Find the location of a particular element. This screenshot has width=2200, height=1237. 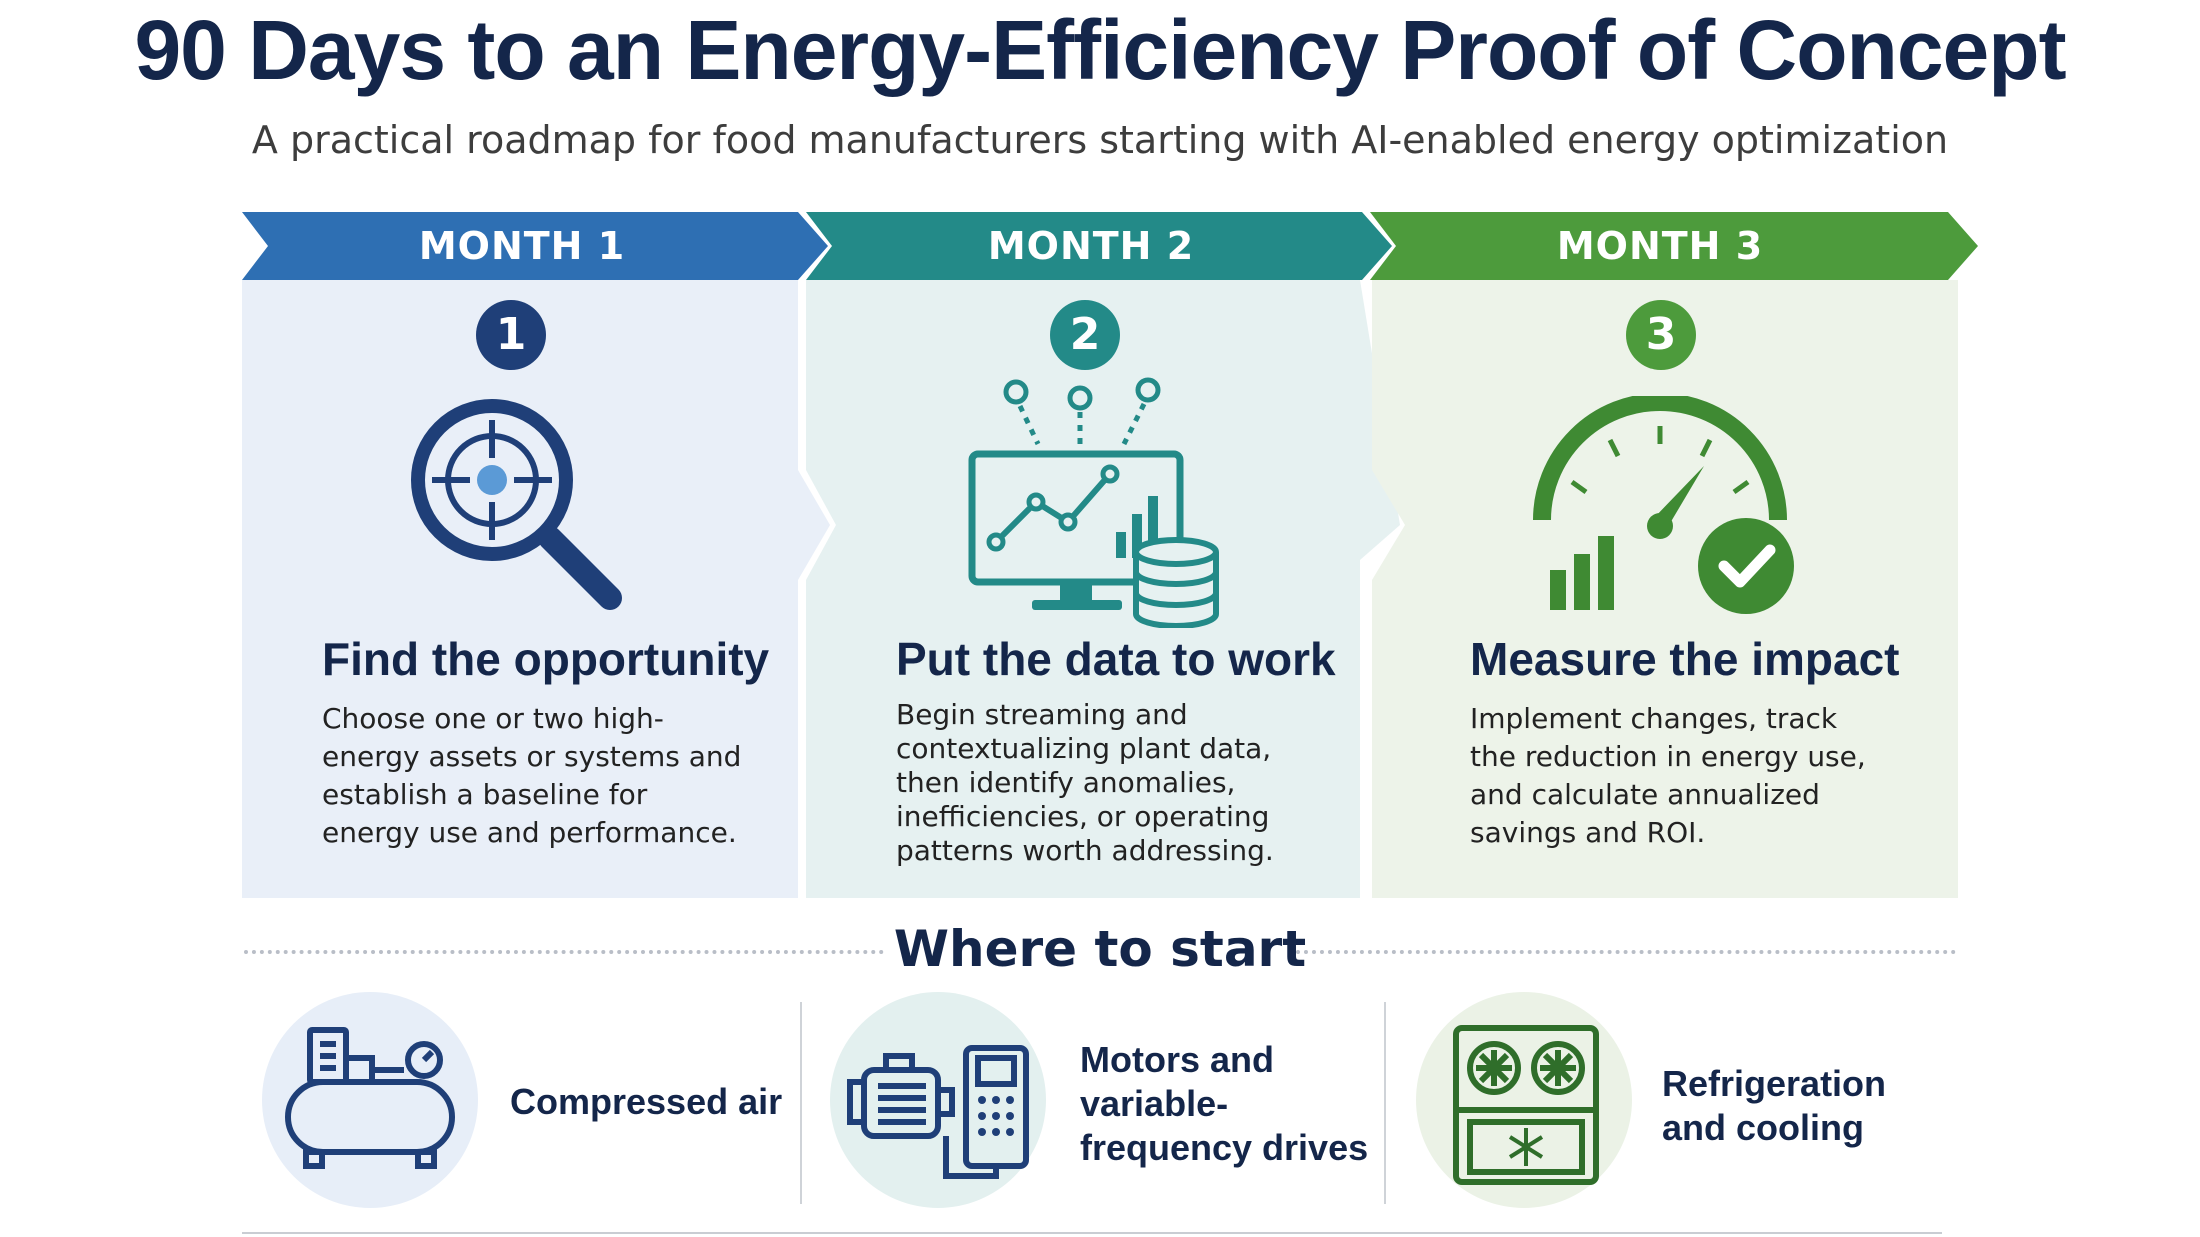

month-2-title: Put the data to work is located at coordinates (1116, 659).